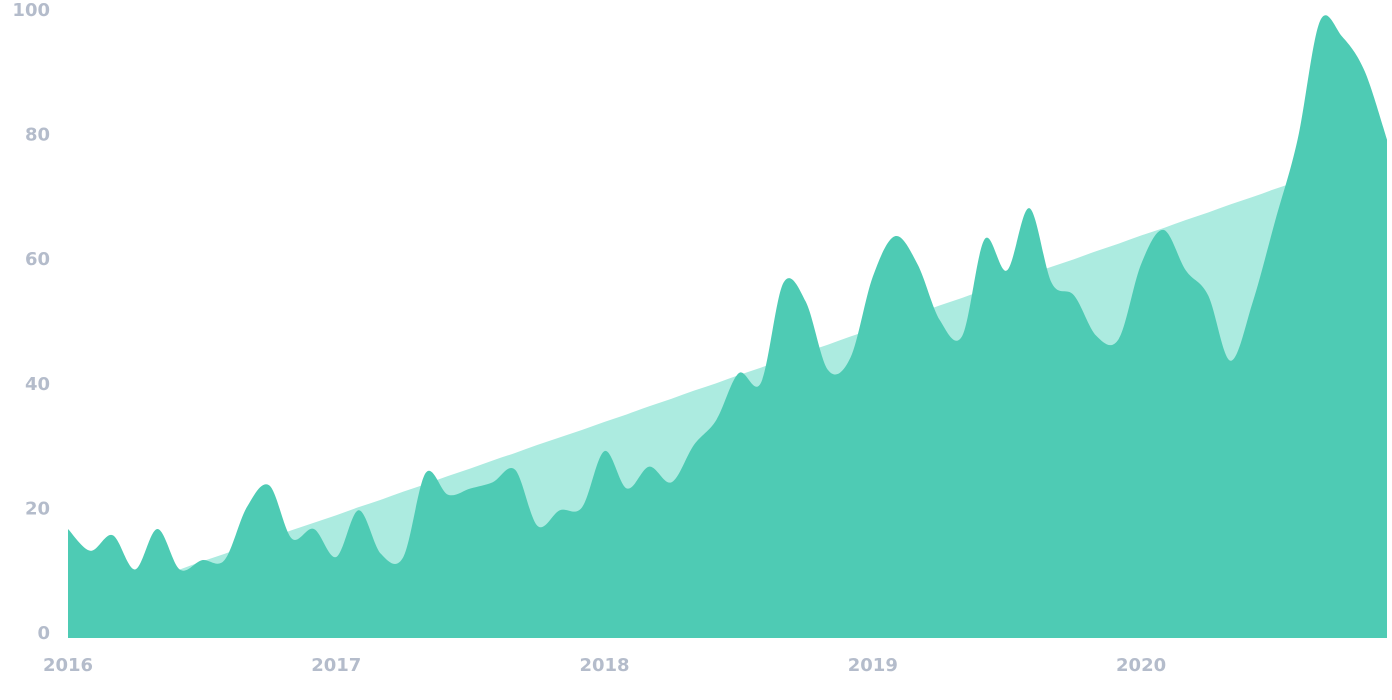 The width and height of the screenshot is (1392, 700). Describe the element at coordinates (873, 665) in the screenshot. I see `x-tick-label: 2019` at that location.